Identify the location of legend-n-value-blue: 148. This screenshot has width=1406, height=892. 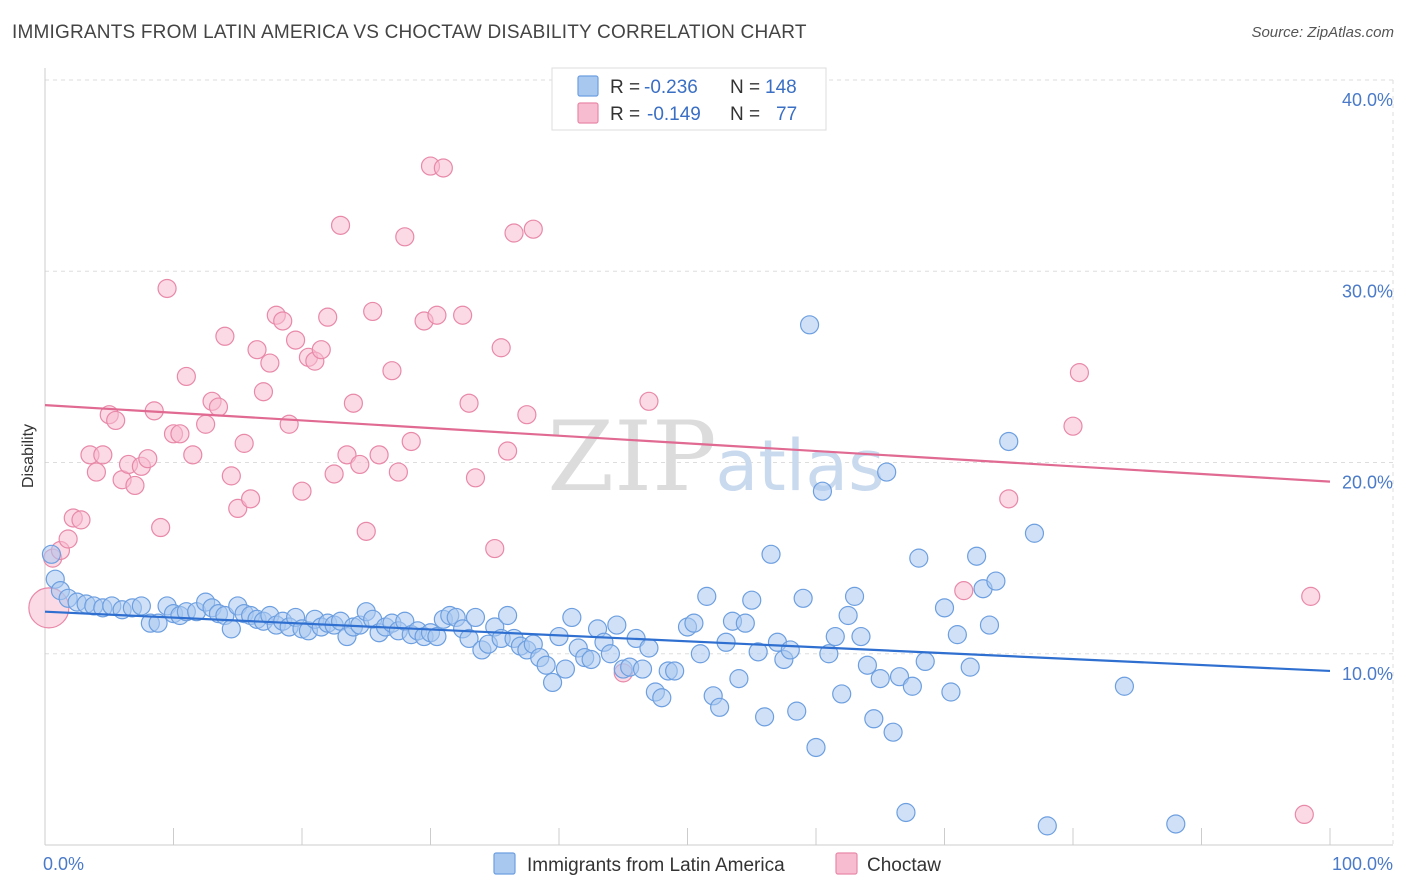
(781, 87).